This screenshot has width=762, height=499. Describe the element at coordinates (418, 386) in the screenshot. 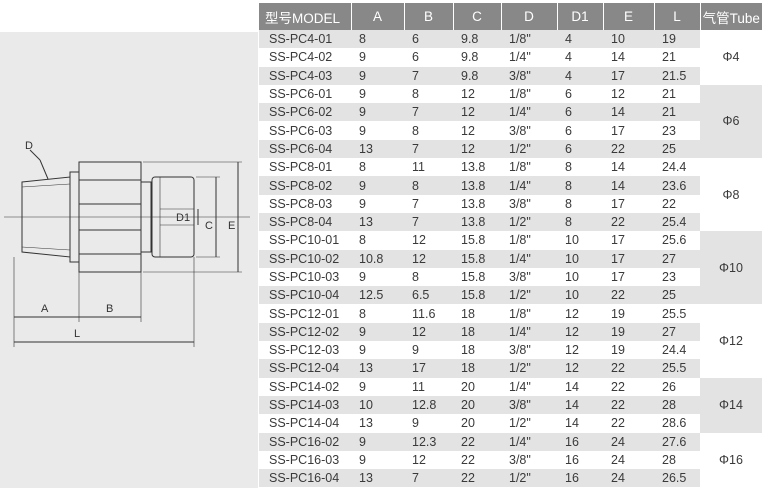

I see `cell-b: 11` at that location.